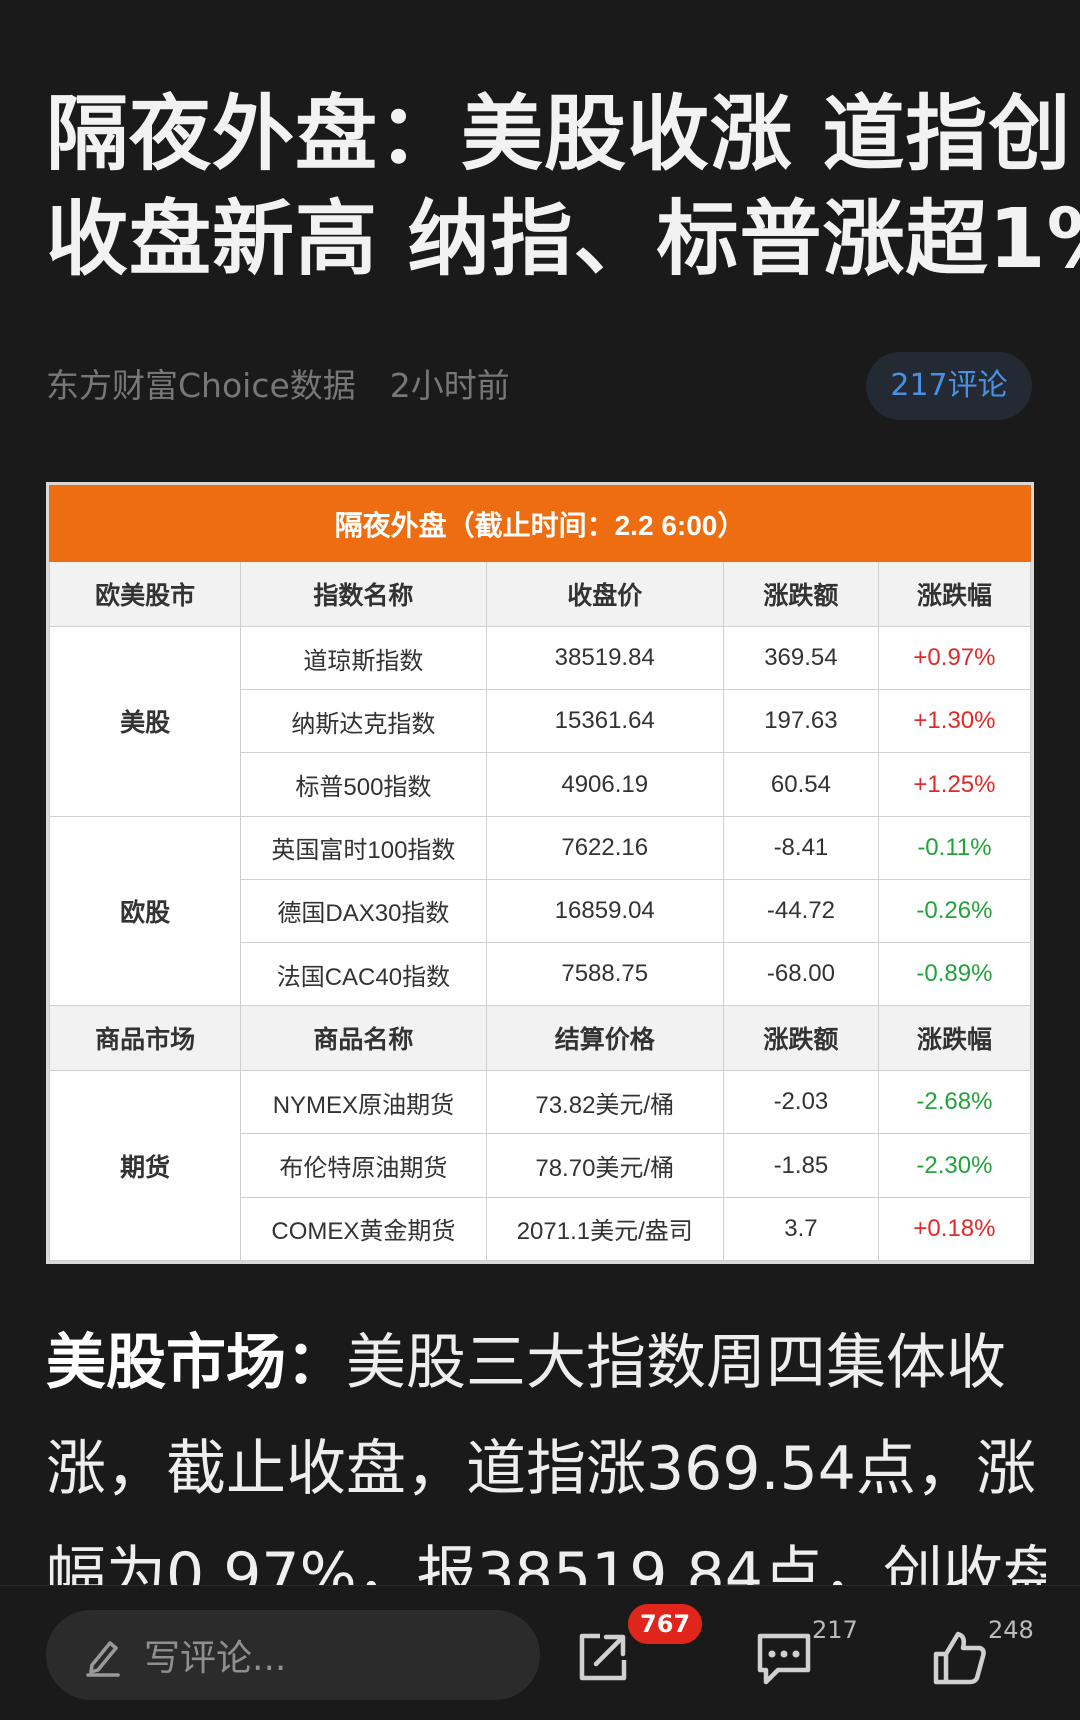 This screenshot has height=1720, width=1080. I want to click on article-meta: 东方财富Choice数据 2小时前, so click(278, 386).